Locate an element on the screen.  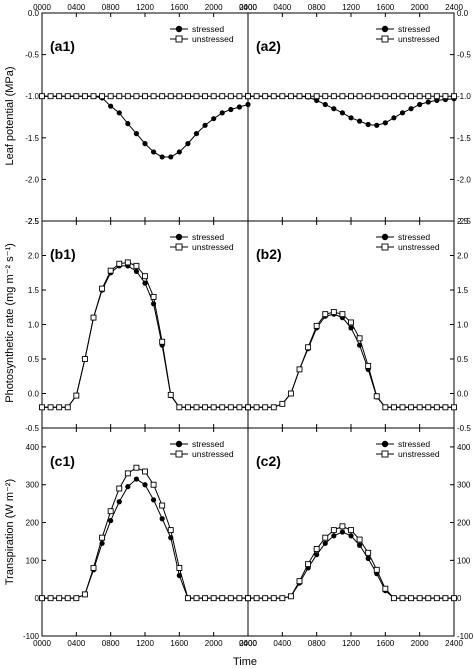
y-tick-label-a1-4: -2.0 is located at coordinates (32, 179).